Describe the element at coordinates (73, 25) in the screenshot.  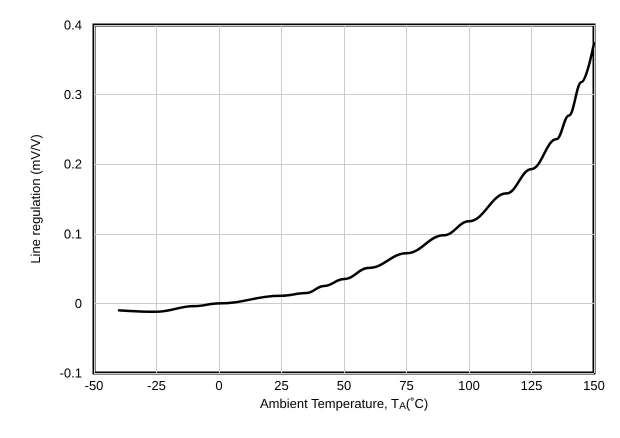
I see `y-tick-label: 0.4` at that location.